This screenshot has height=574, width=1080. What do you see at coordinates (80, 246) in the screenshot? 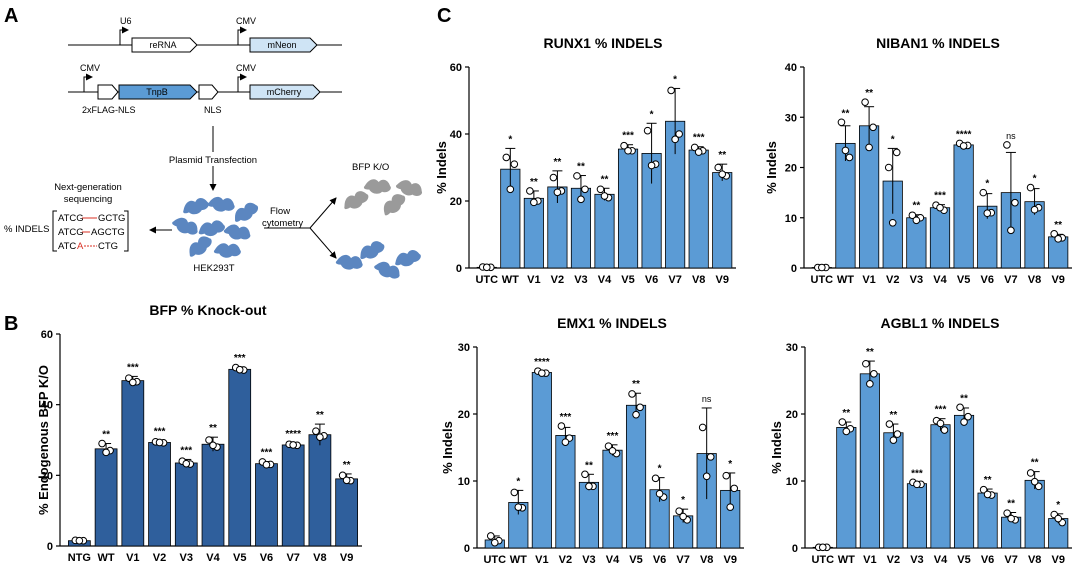
I see `seq3-insertion: A` at bounding box center [80, 246].